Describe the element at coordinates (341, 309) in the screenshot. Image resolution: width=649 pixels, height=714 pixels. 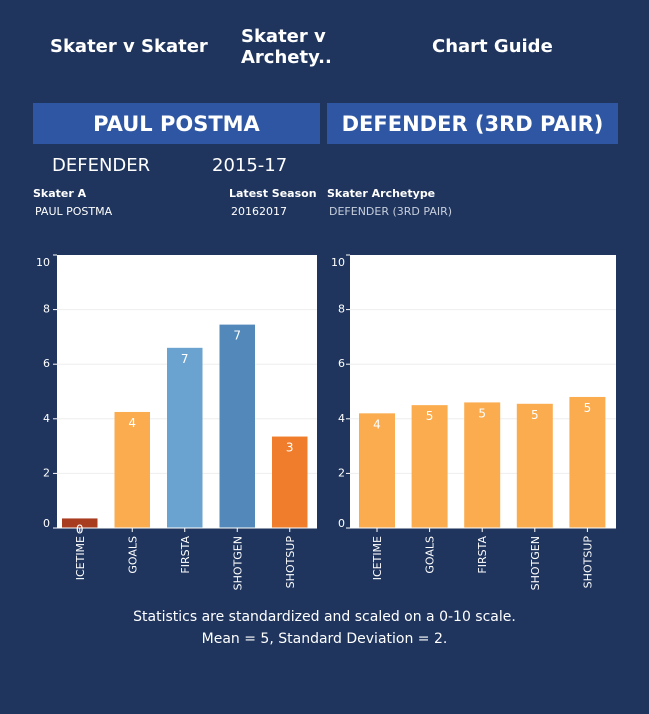
I see `archetype-y-tick-label: 8` at that location.